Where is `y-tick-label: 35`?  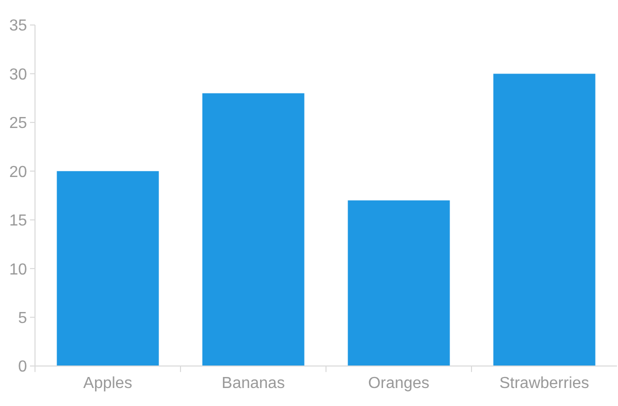 y-tick-label: 35 is located at coordinates (18, 26).